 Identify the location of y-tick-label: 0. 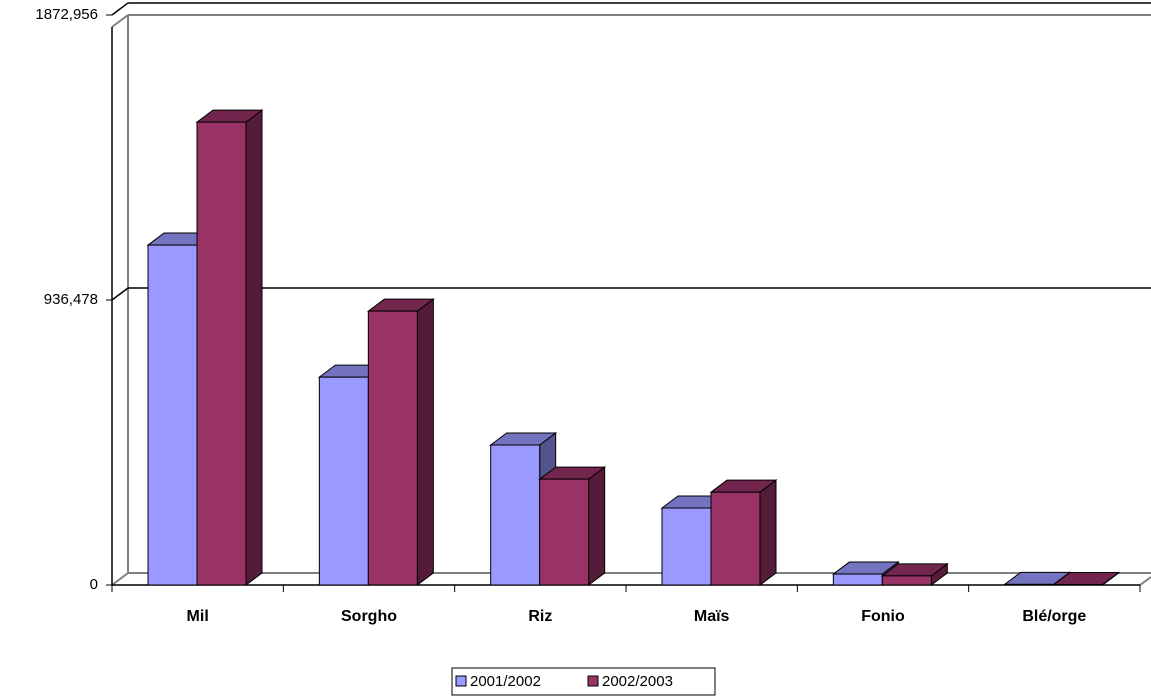
(94, 584).